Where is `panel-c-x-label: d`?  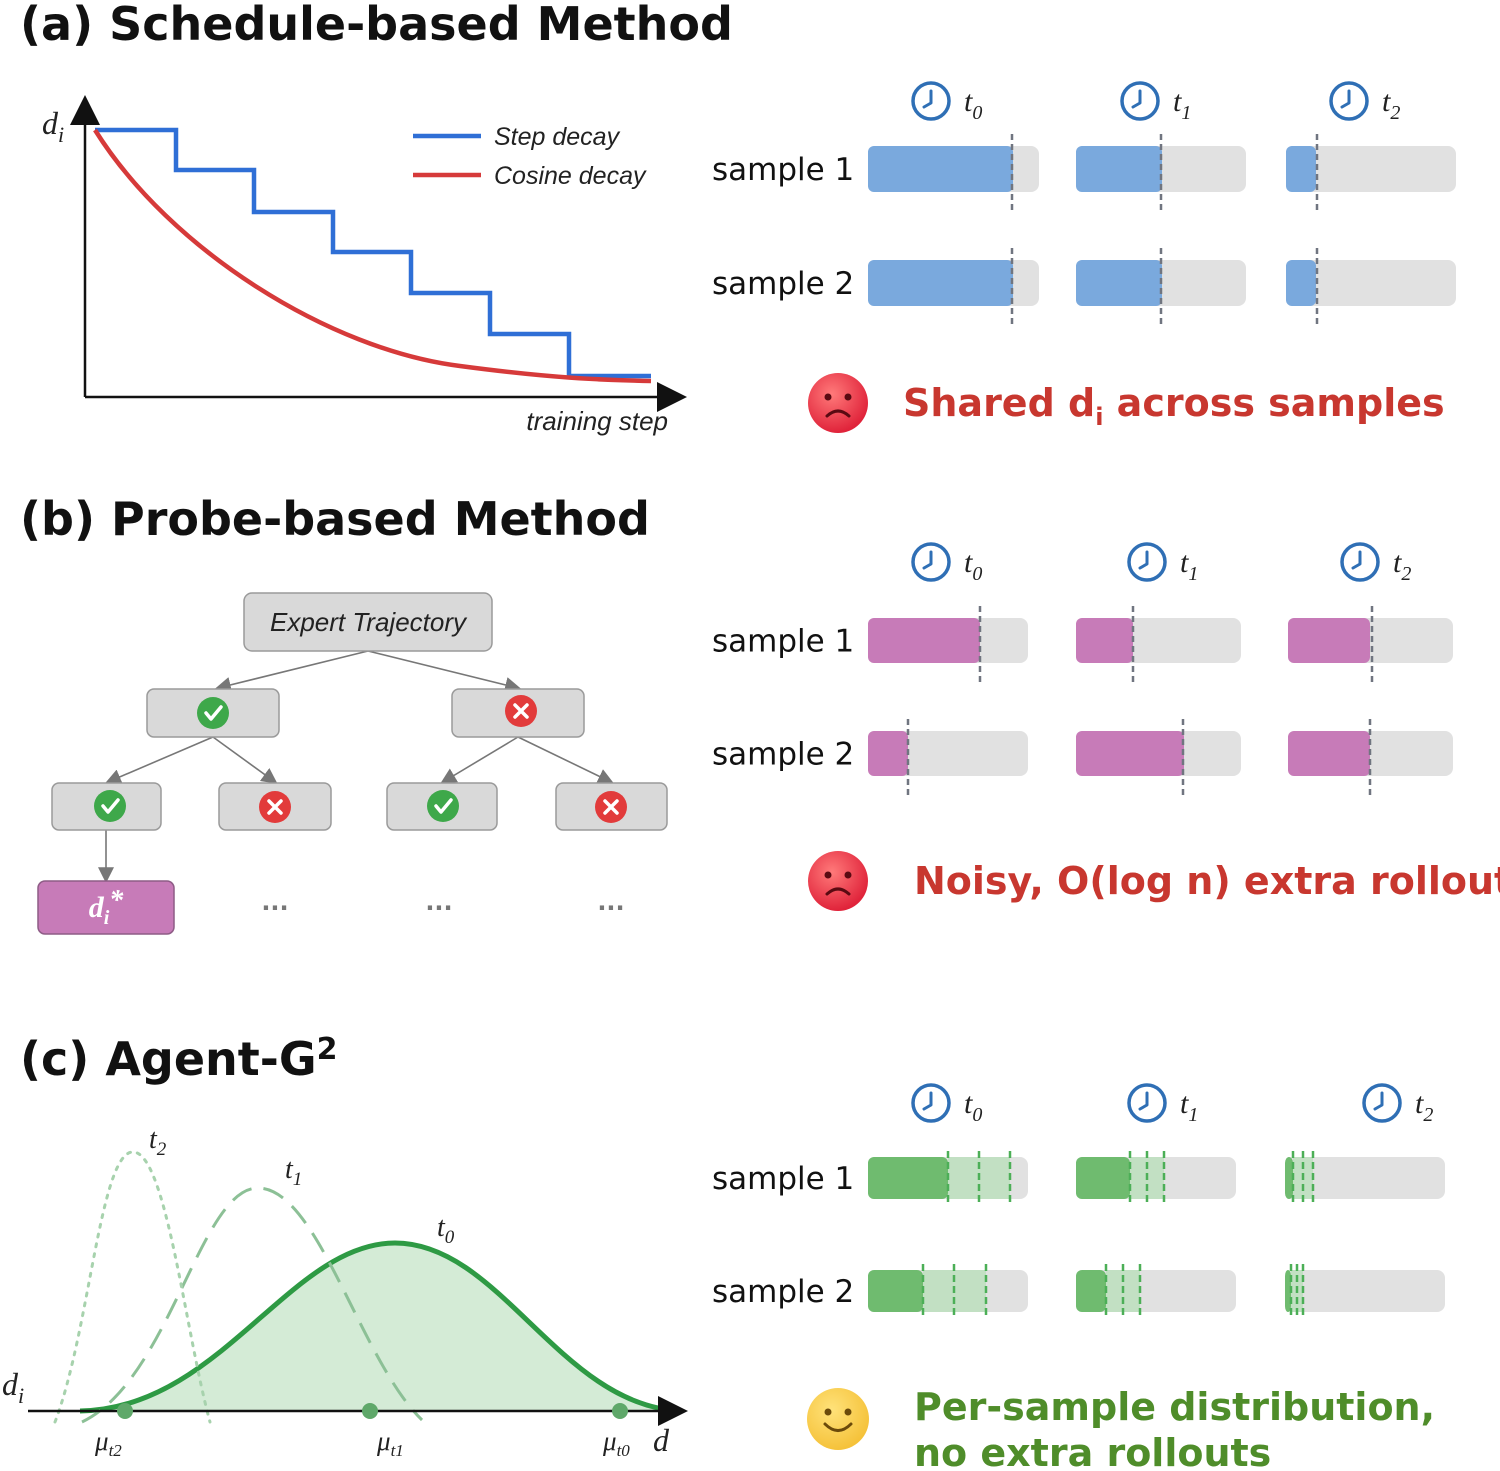
panel-c-x-label: d is located at coordinates (661, 1440).